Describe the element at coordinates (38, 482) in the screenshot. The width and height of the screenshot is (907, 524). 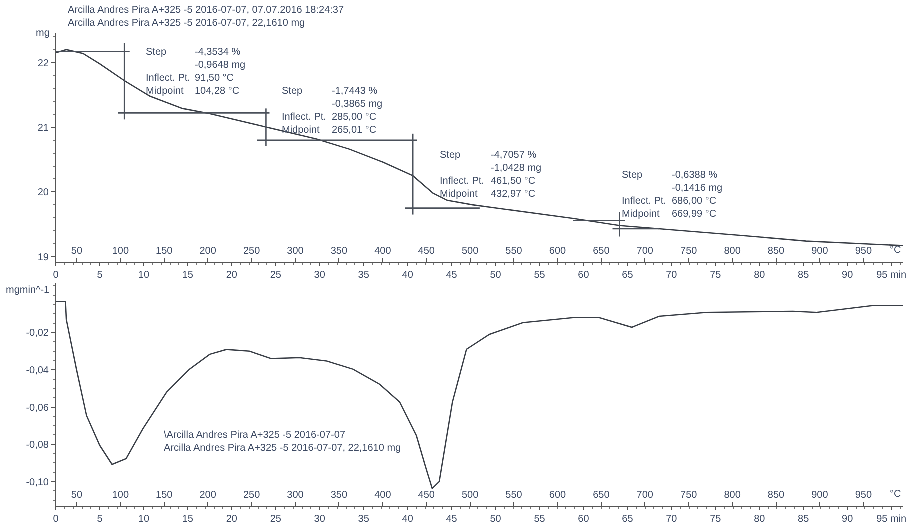
I see `y-tick-label: -0,10` at that location.